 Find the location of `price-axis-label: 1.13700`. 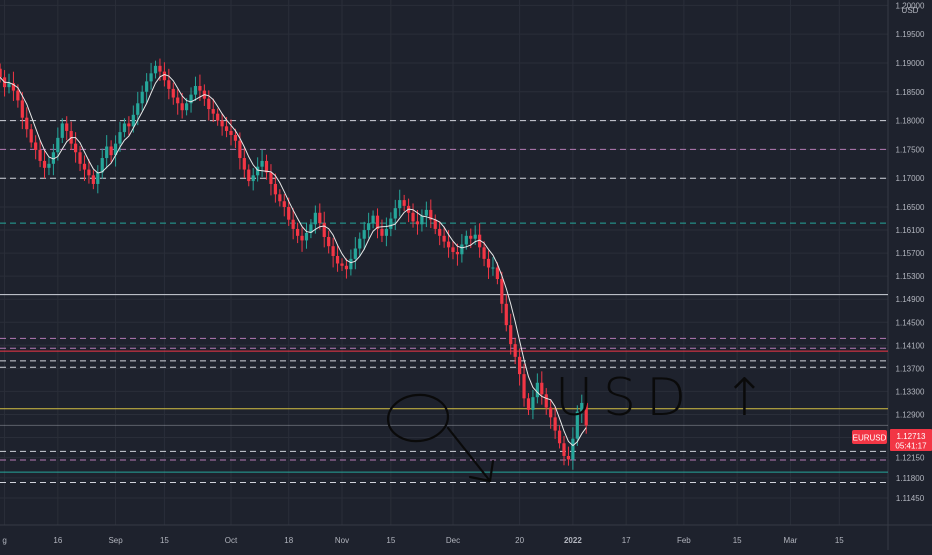

price-axis-label: 1.13700 is located at coordinates (910, 368).